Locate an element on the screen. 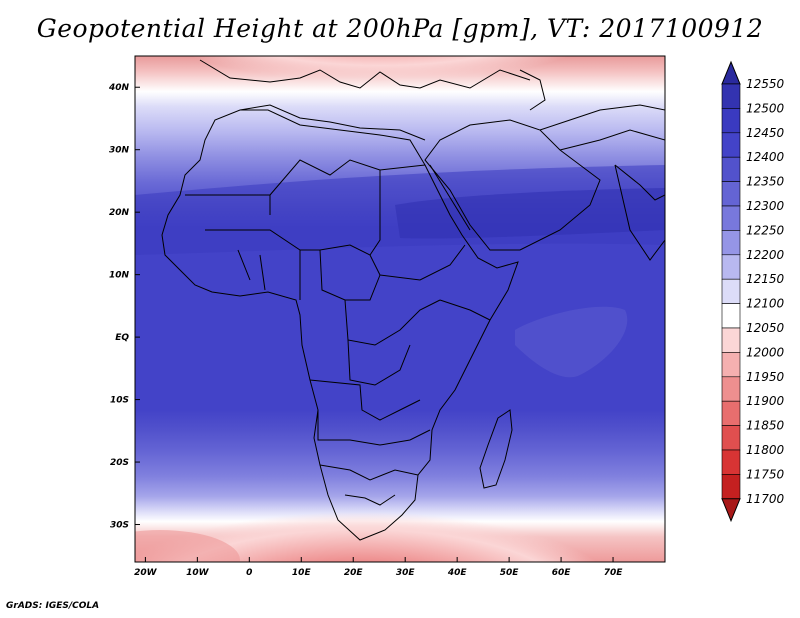 This screenshot has width=800, height=618. lat-tick-label: 30N is located at coordinates (119, 151).